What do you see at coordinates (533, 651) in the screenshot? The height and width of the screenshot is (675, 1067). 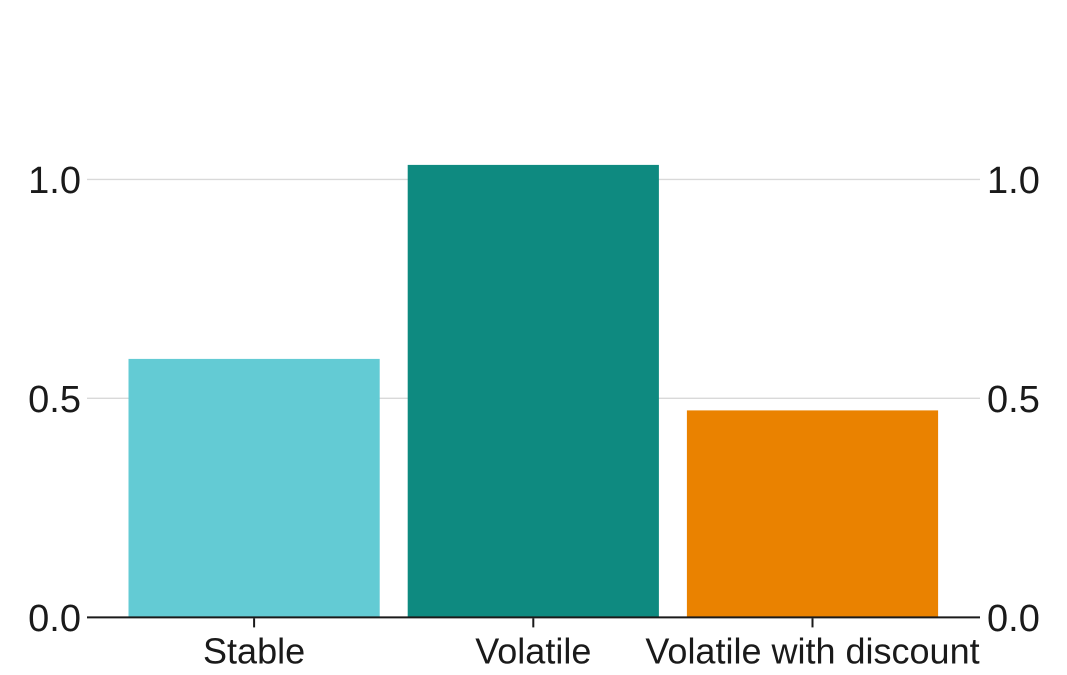 I see `svg-text: Volatile` at bounding box center [533, 651].